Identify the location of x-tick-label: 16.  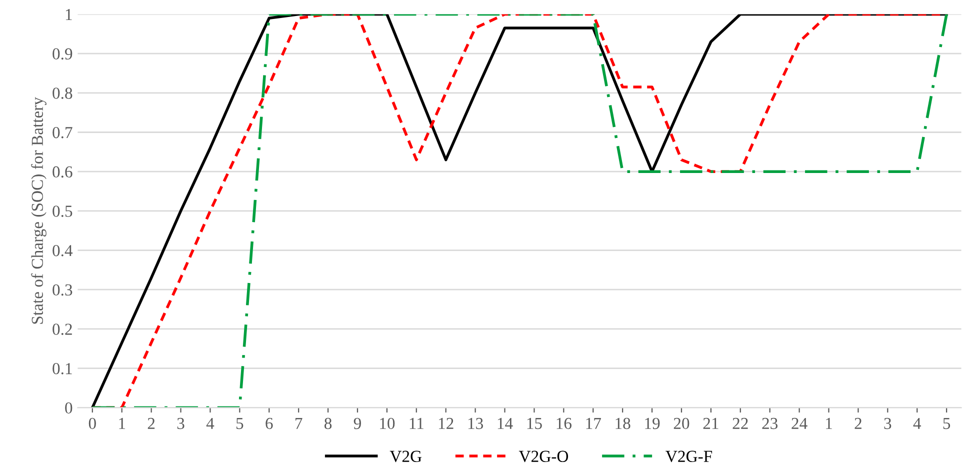
(564, 424).